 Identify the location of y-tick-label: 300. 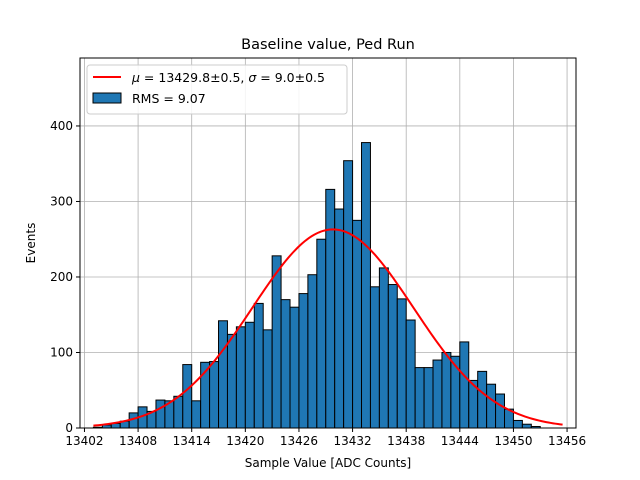
(61, 201).